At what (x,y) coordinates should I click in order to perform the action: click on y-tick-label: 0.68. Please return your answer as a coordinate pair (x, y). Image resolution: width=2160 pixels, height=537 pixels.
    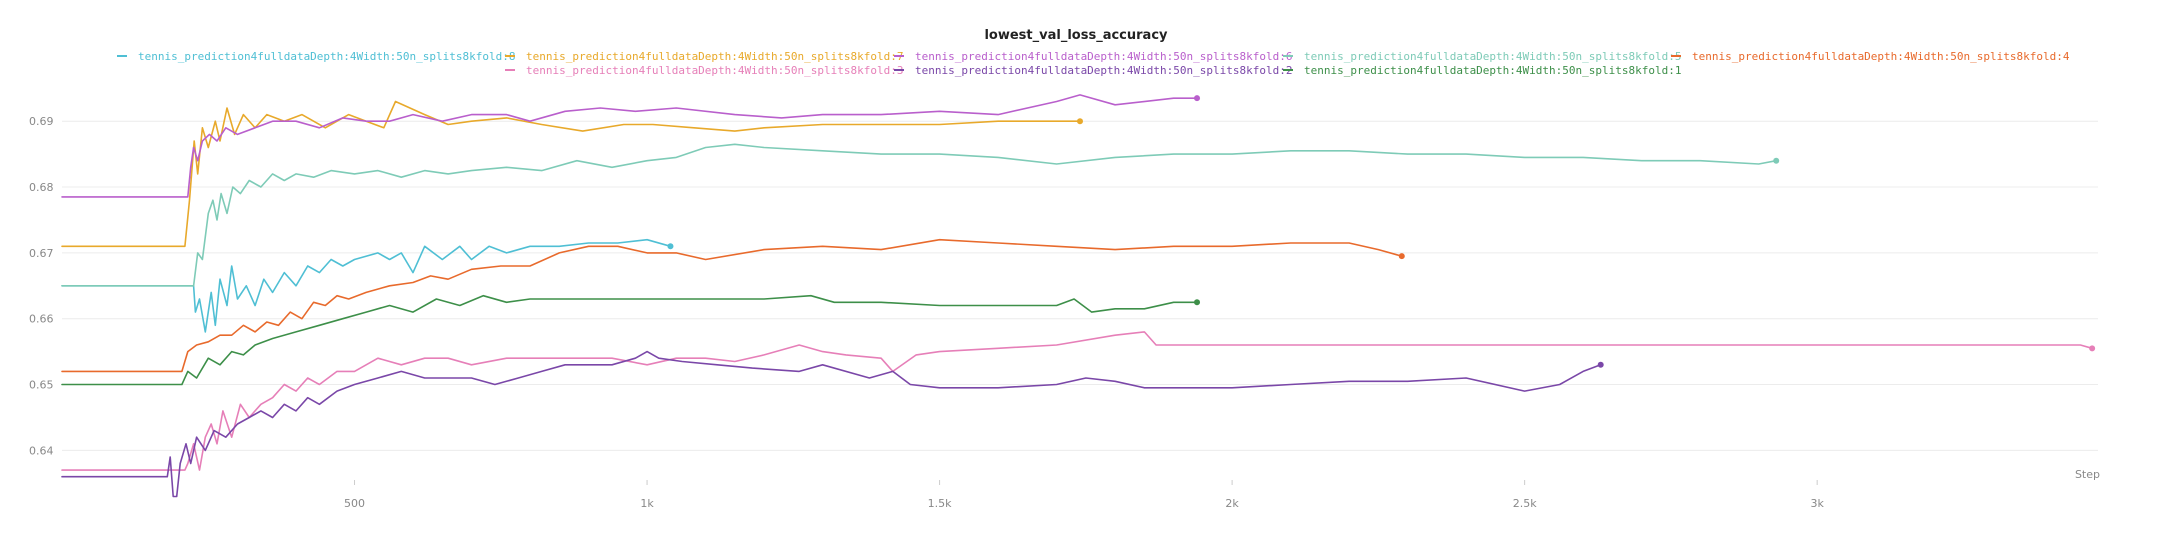
    Looking at the image, I should click on (41, 187).